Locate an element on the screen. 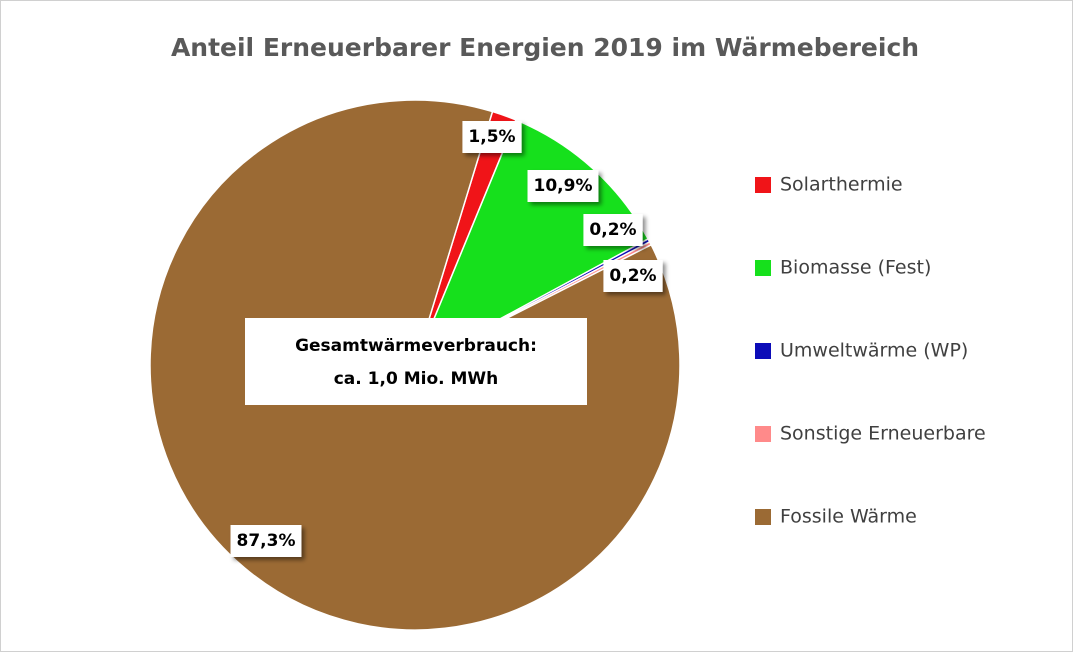 The height and width of the screenshot is (654, 1075). data-label: 10,9% is located at coordinates (563, 186).